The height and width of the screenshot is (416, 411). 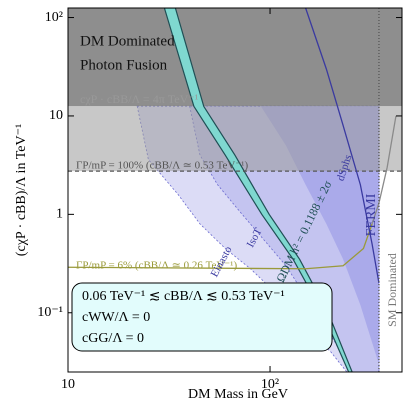 I want to click on annotation: FERMI, so click(x=371, y=214).